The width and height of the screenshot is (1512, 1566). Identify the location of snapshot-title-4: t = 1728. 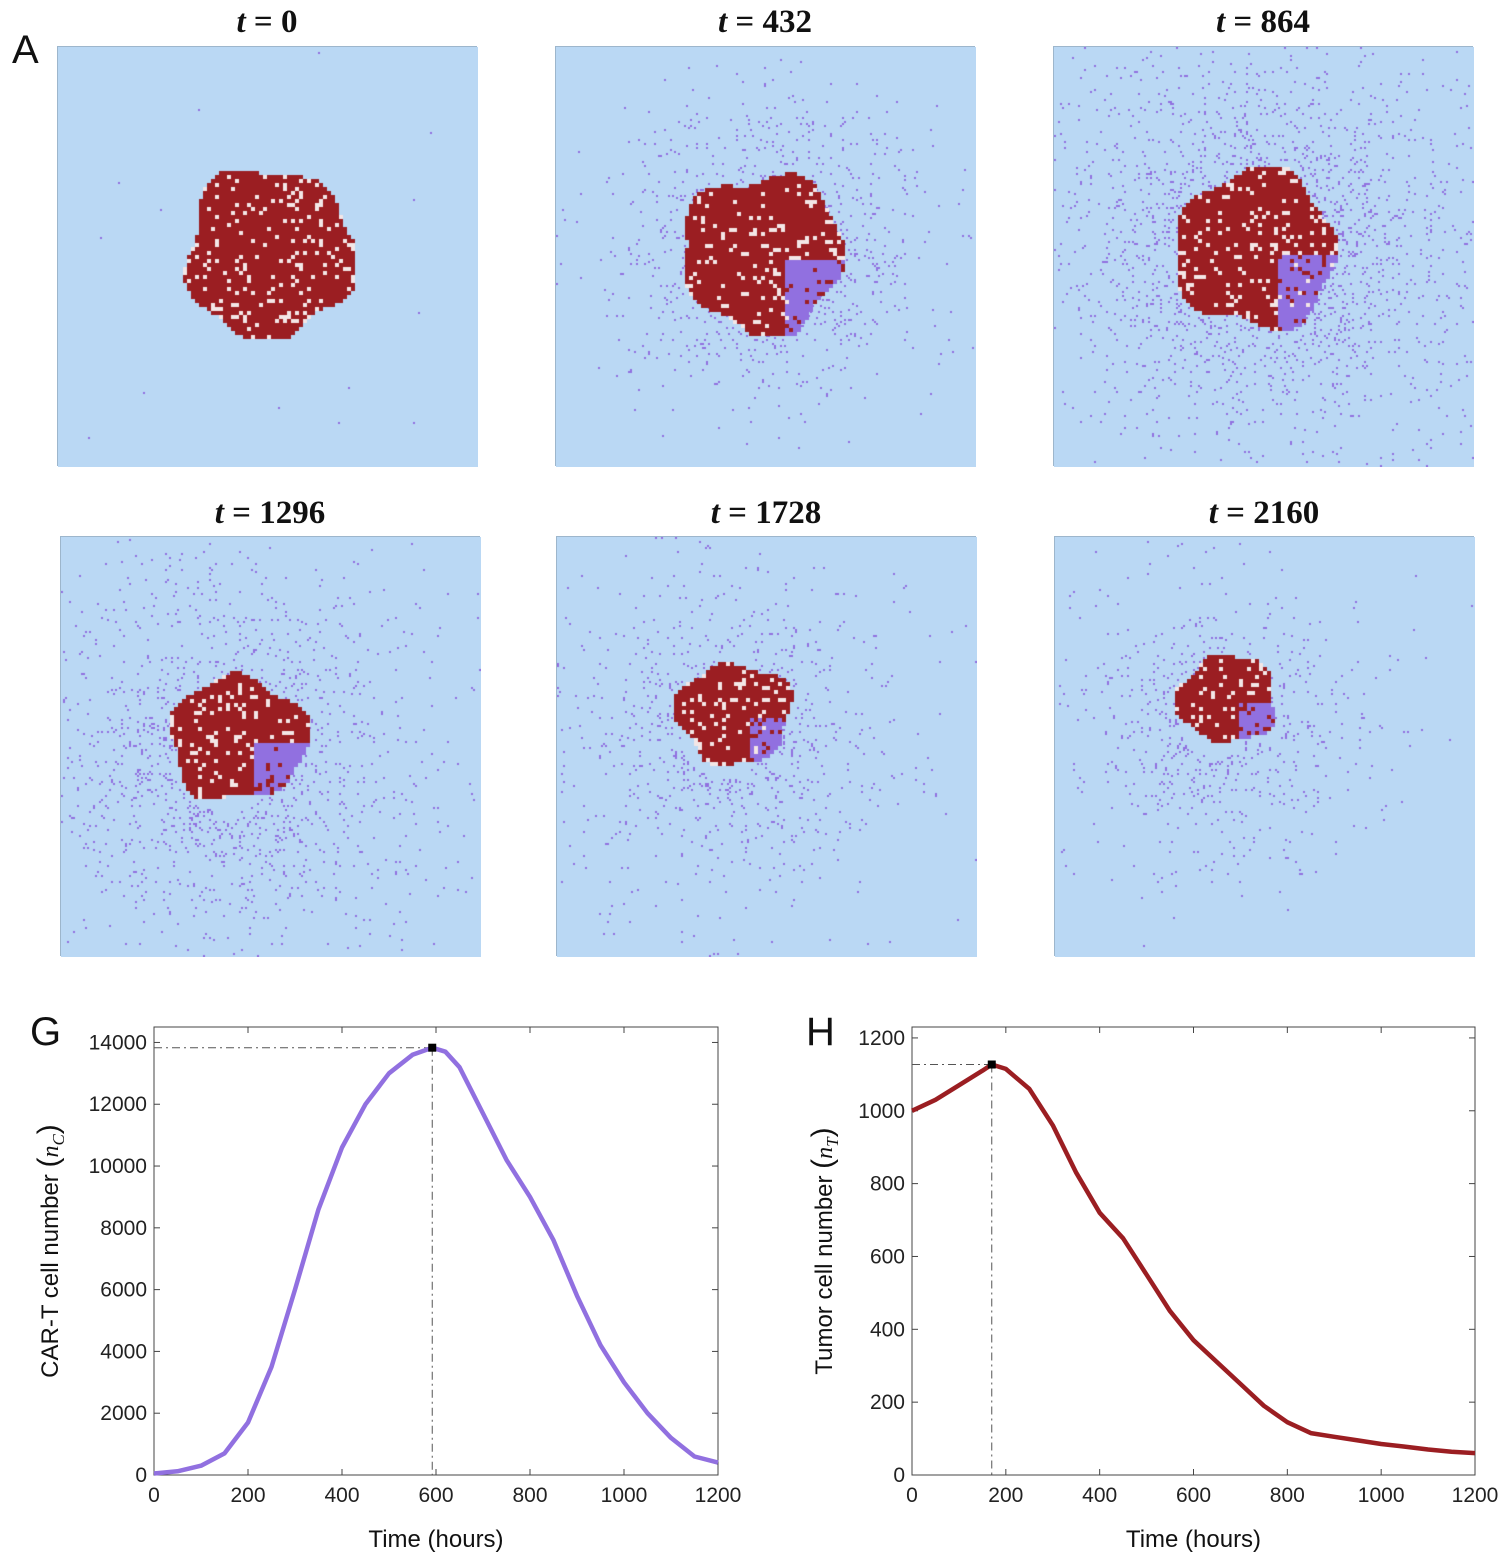
(766, 513).